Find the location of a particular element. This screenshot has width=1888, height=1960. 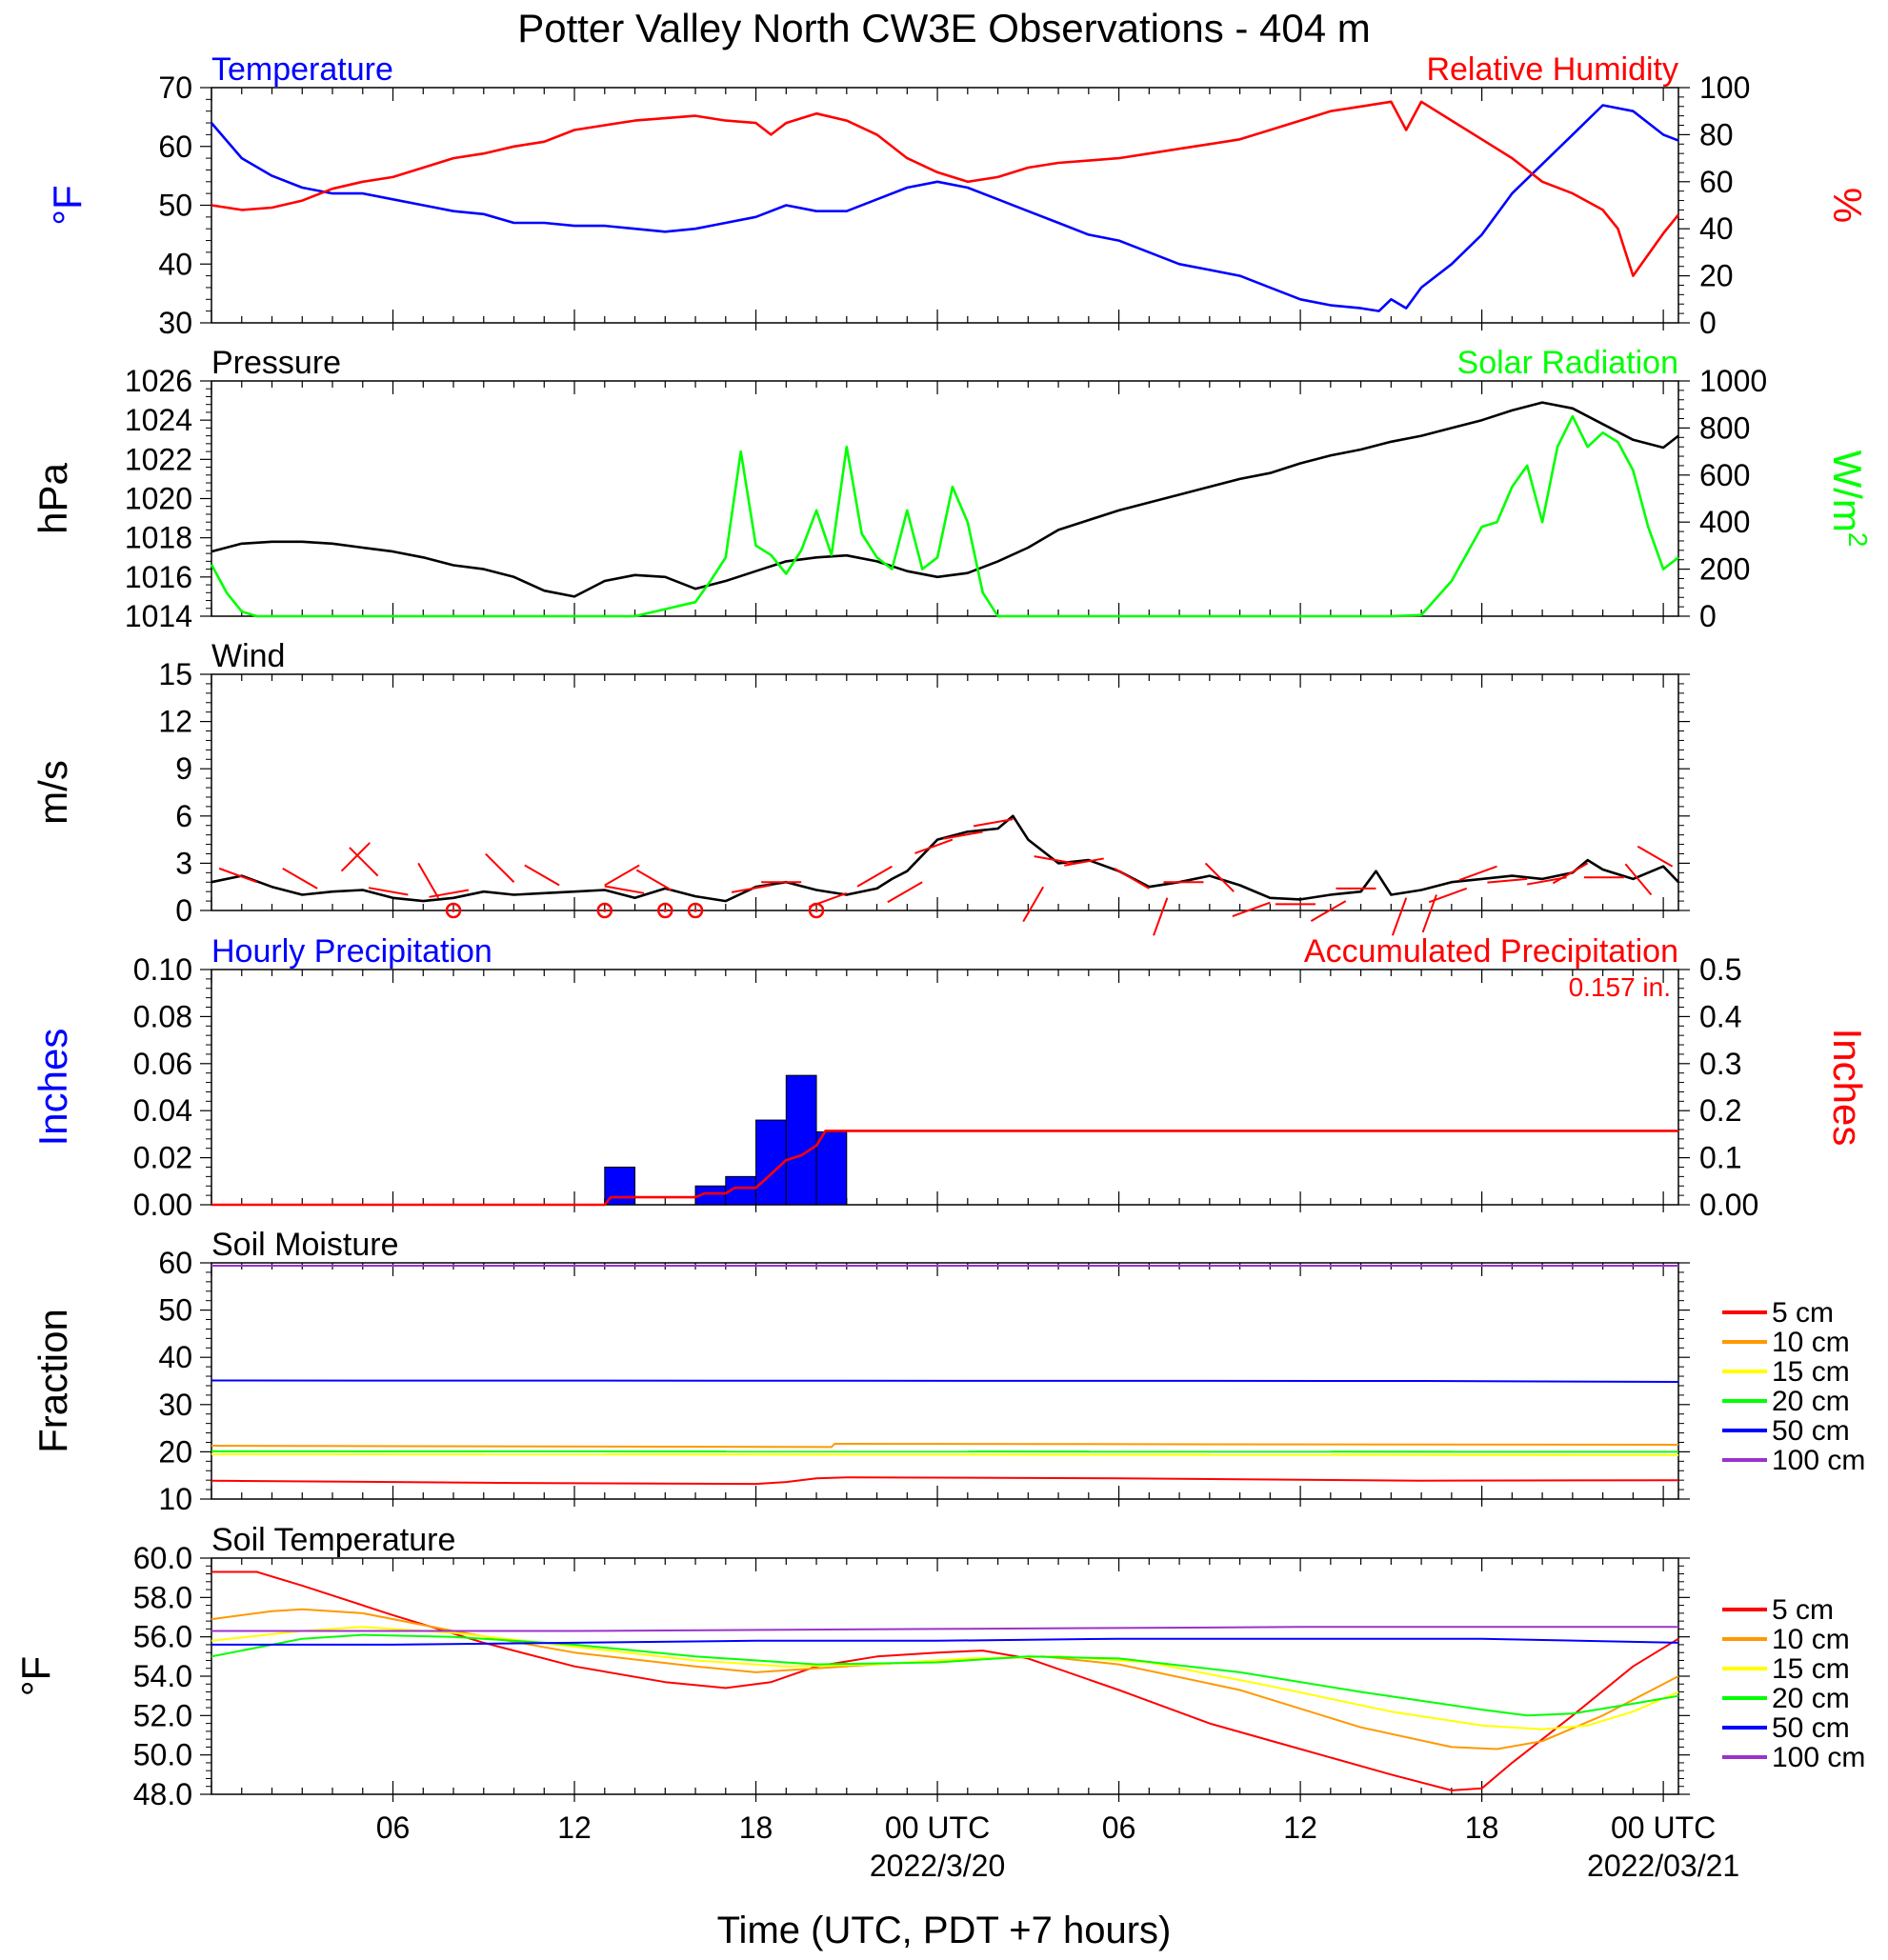

y-axis-label-left: Inches is located at coordinates (52, 1088).